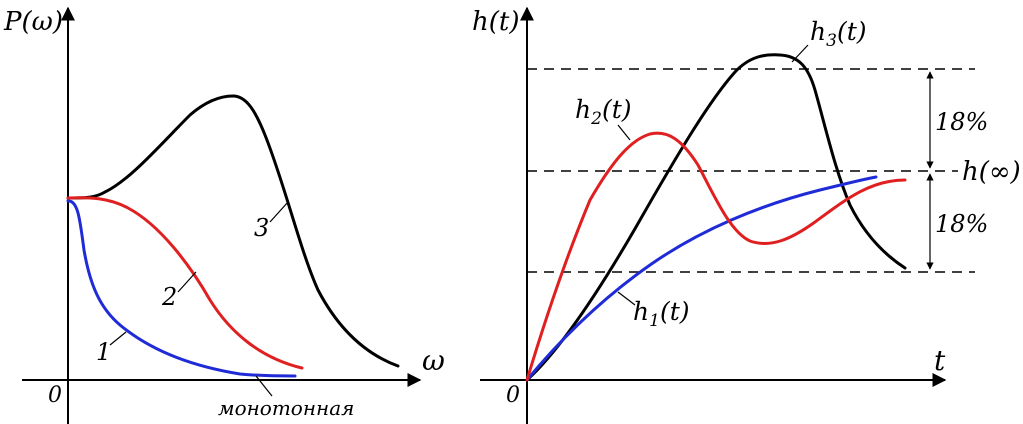 The width and height of the screenshot is (1023, 424). I want to click on h2-label: h2(t), so click(603, 112).